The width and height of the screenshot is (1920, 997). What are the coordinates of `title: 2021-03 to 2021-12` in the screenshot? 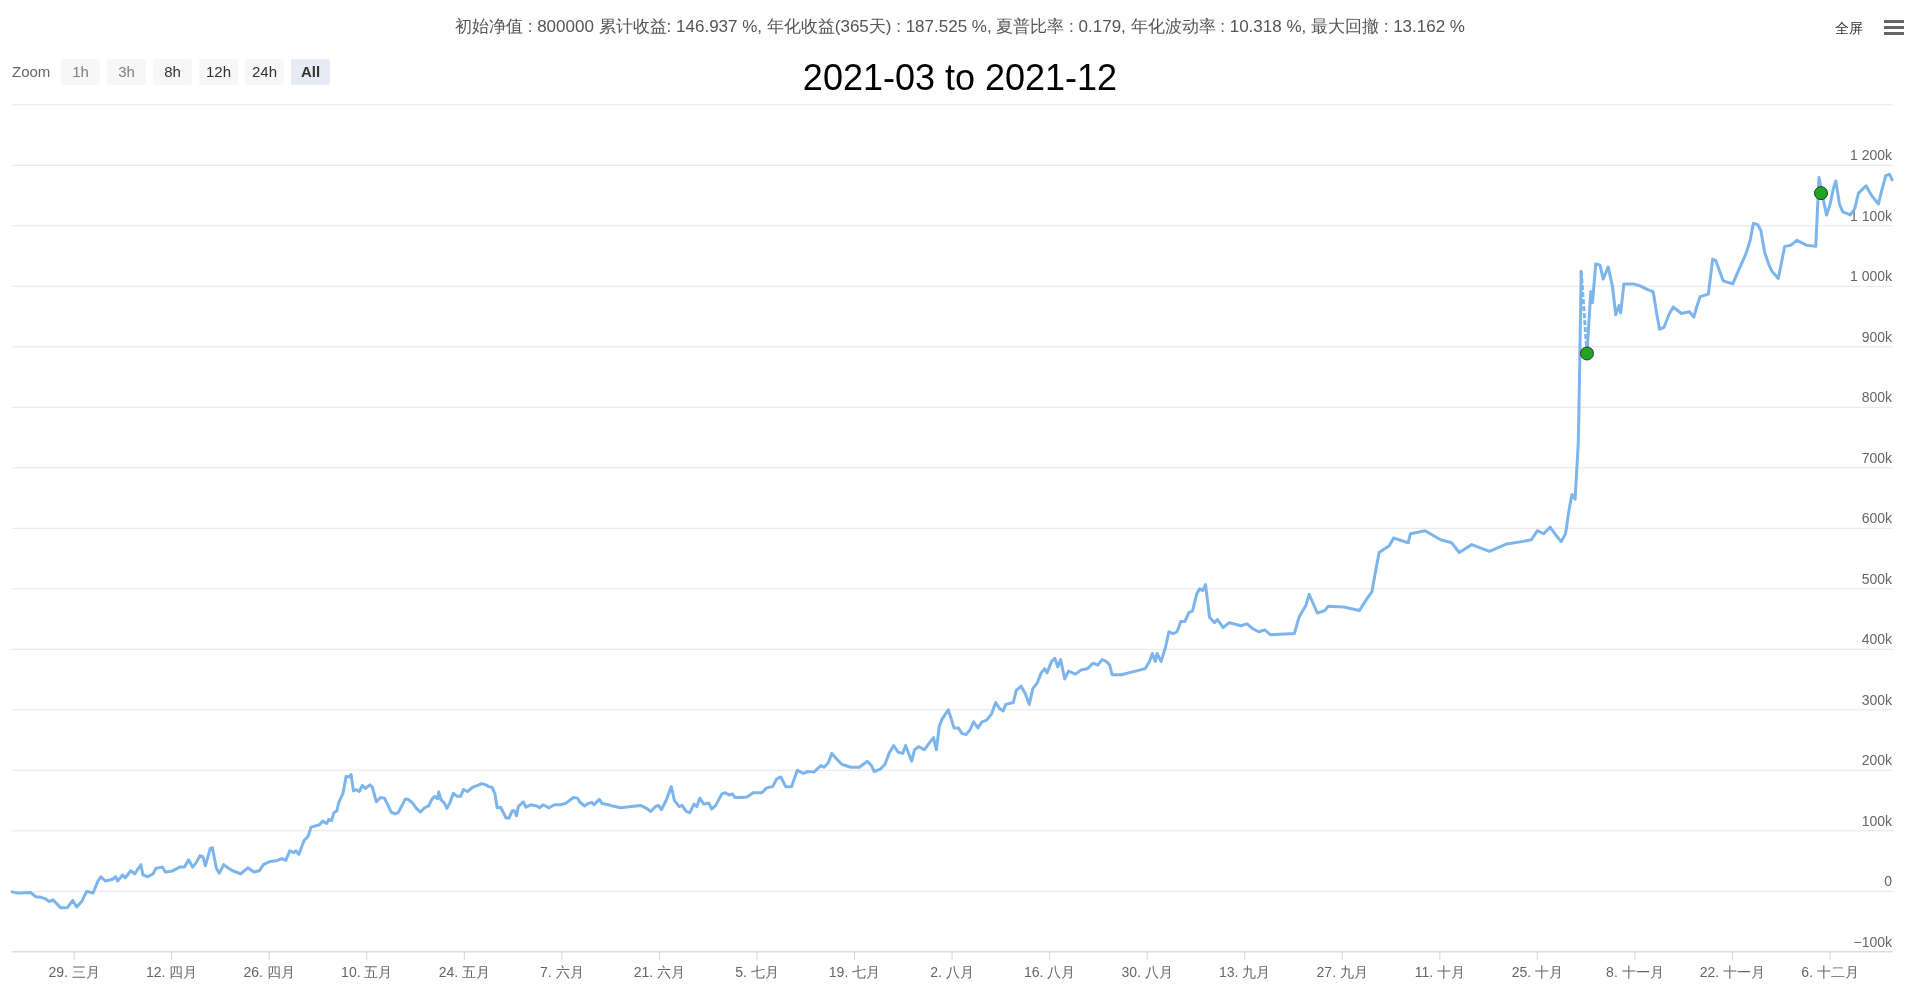 It's located at (960, 77).